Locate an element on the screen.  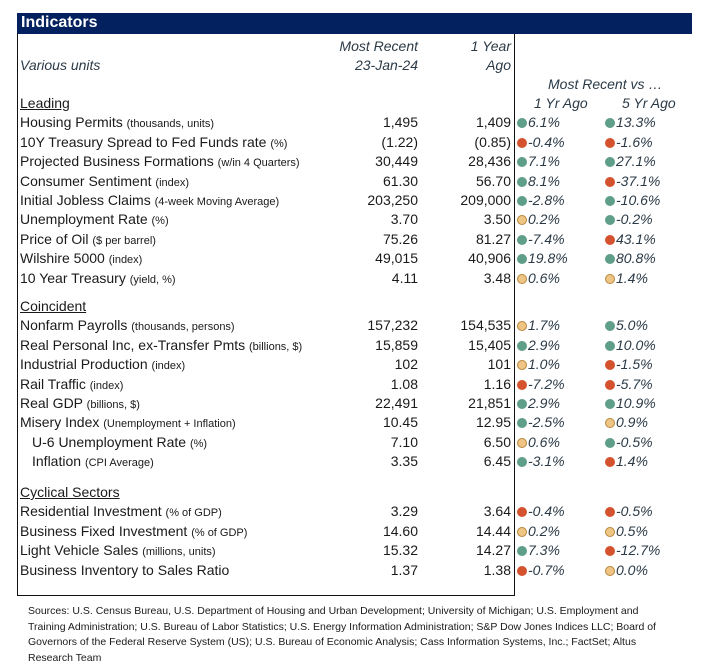
change-value: -0.4% is located at coordinates (546, 511).